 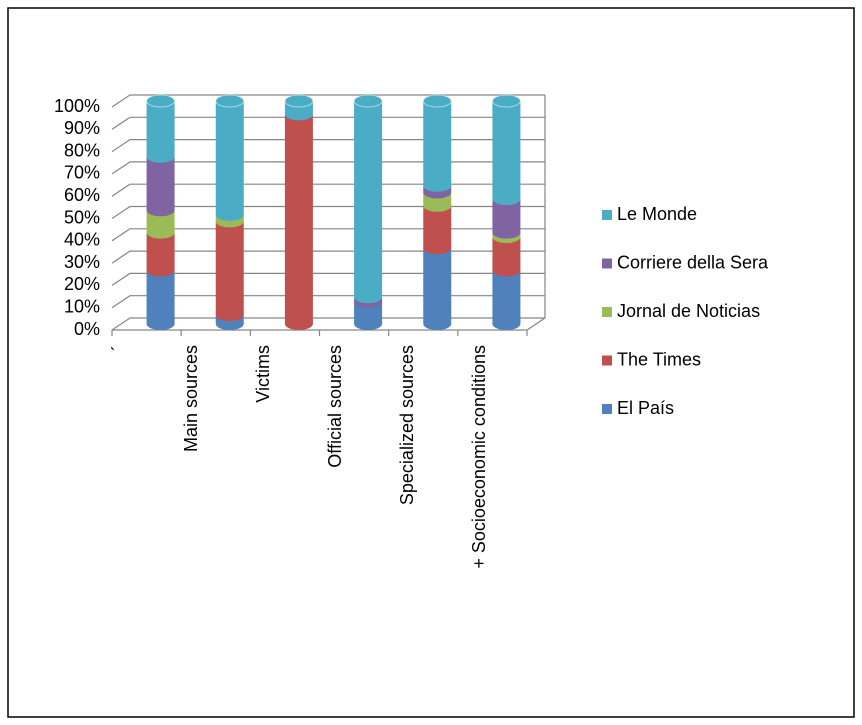 I want to click on legend-label: The Times, so click(x=659, y=359).